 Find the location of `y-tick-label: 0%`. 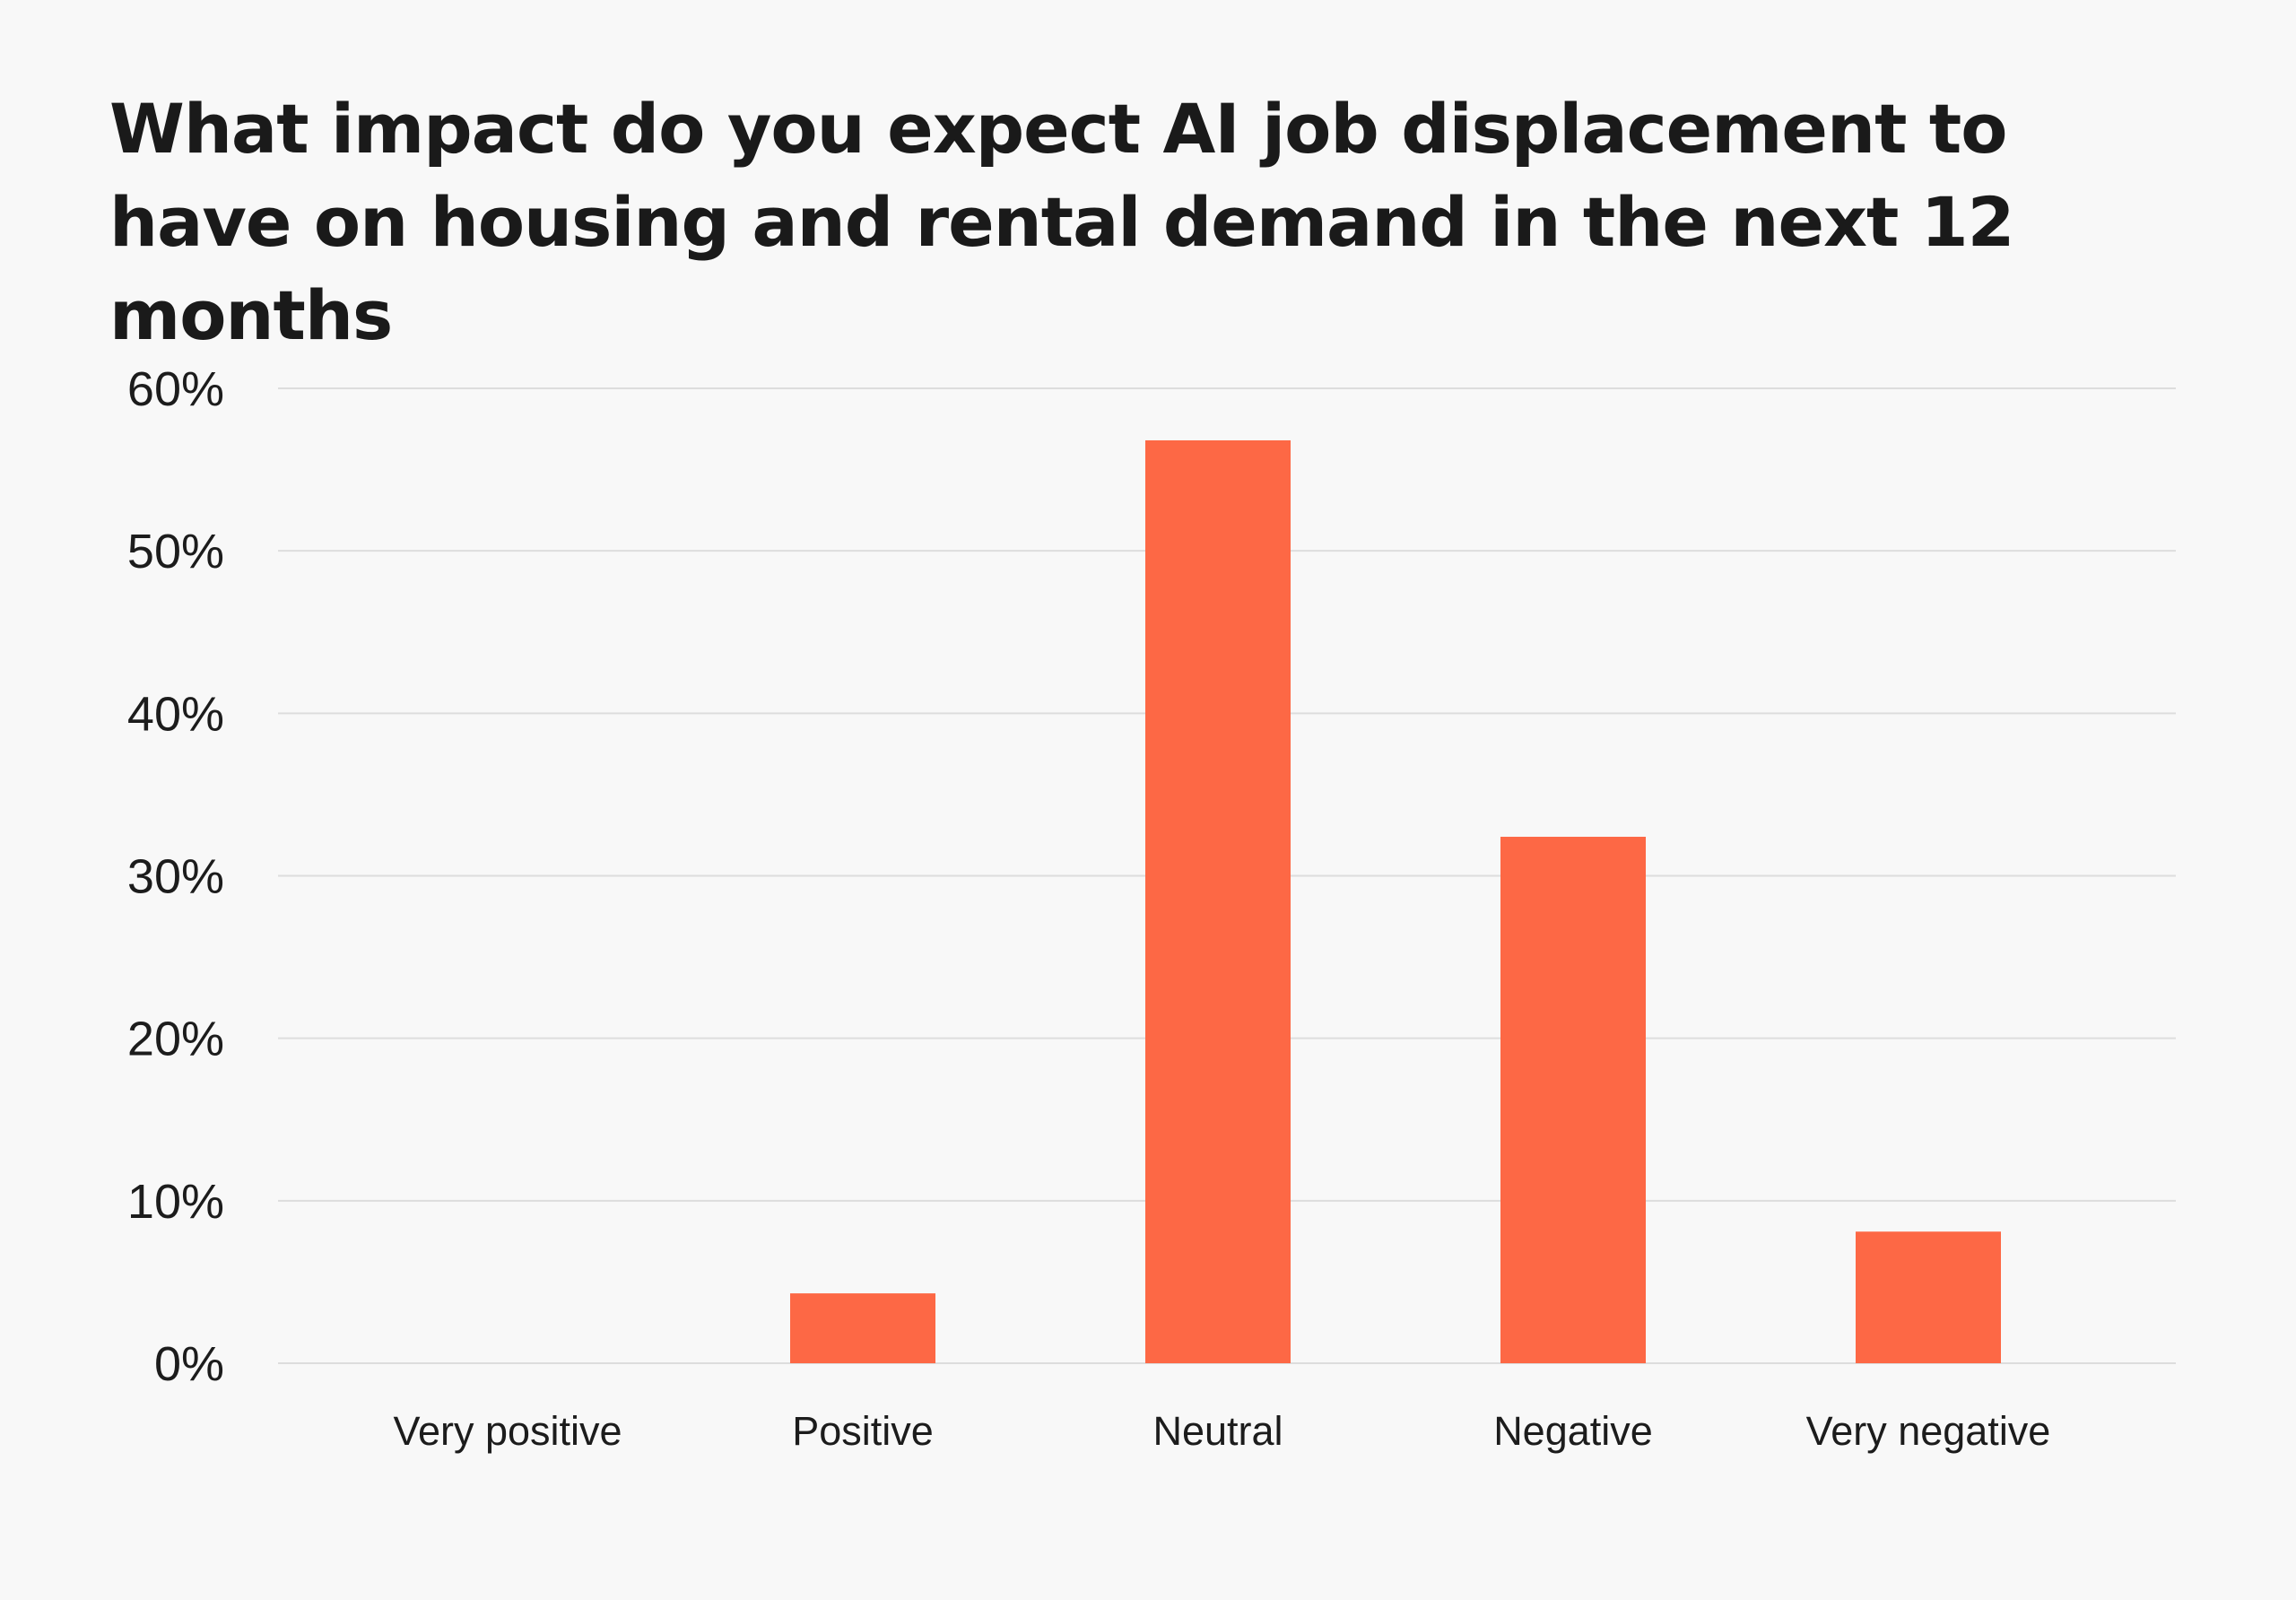

y-tick-label: 0% is located at coordinates (189, 1364).